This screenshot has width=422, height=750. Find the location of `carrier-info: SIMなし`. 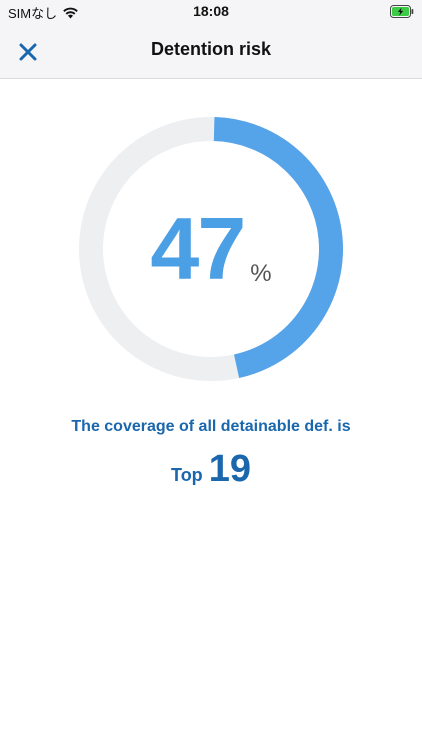

carrier-info: SIMなし is located at coordinates (43, 12).